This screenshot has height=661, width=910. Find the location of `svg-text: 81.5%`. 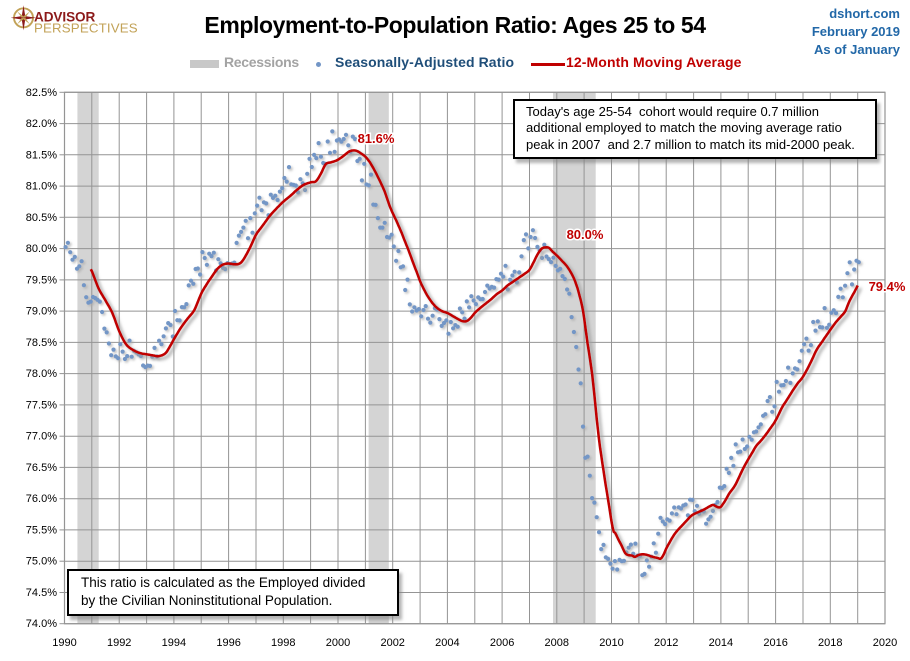

svg-text: 81.5% is located at coordinates (41, 155).